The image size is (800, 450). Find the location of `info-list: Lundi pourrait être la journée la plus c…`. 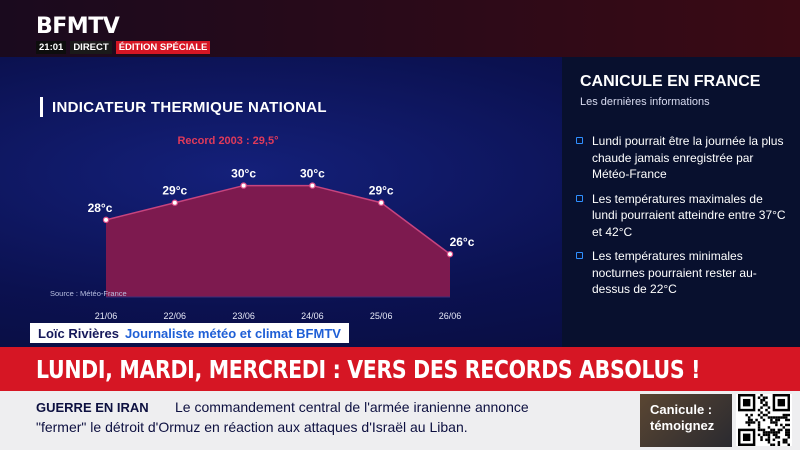

info-list: Lundi pourrait être la journée la plus c… is located at coordinates (683, 219).